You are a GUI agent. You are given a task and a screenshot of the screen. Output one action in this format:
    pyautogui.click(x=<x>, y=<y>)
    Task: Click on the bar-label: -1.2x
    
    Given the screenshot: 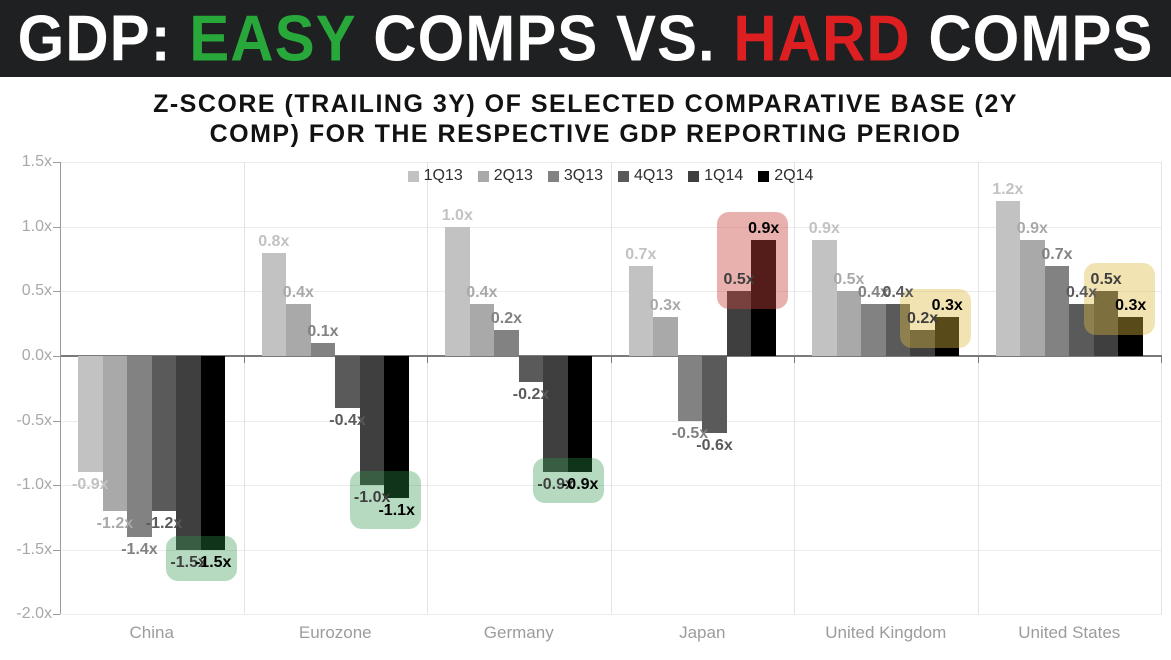 What is the action you would take?
    pyautogui.click(x=115, y=523)
    